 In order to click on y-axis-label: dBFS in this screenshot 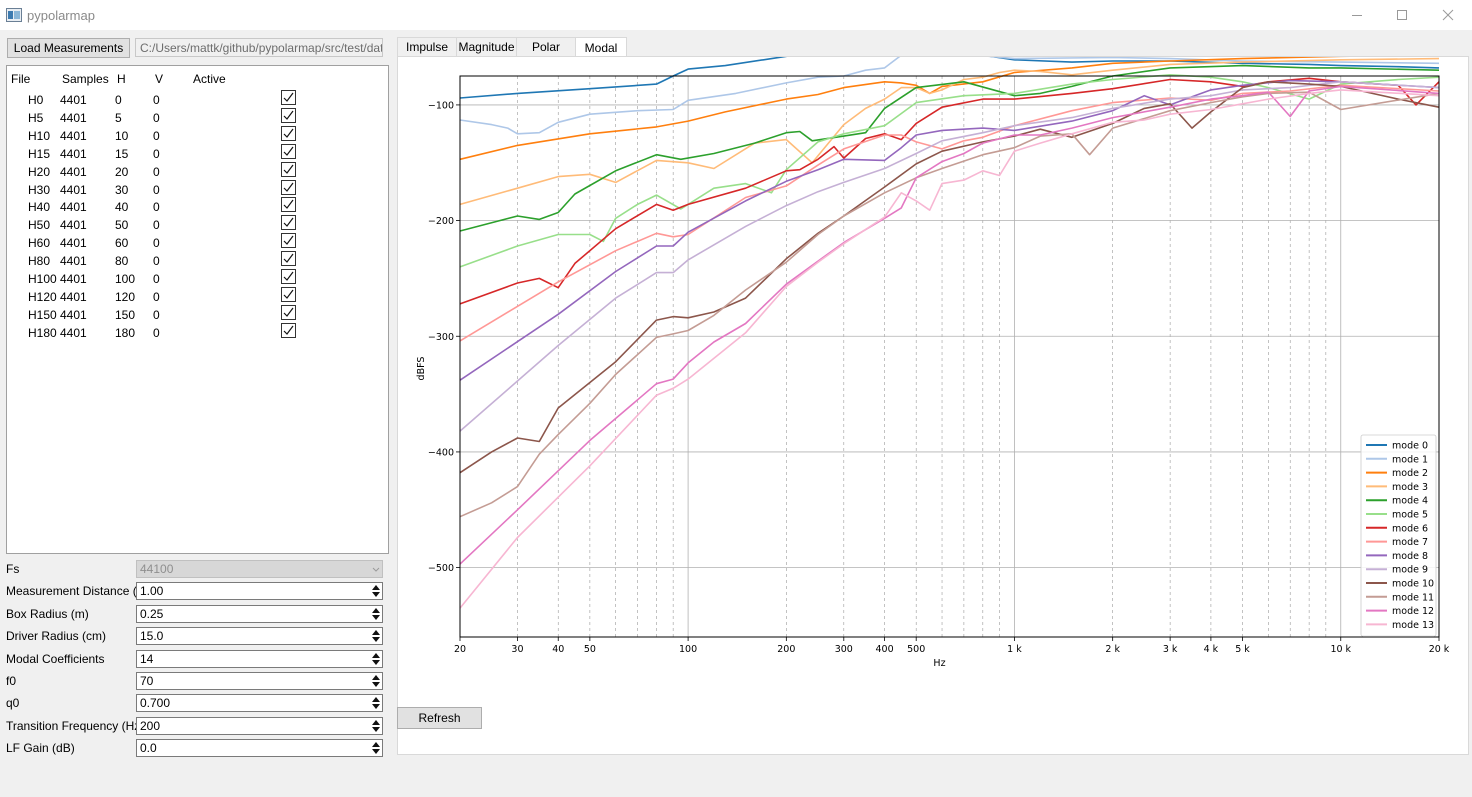, I will do `click(421, 369)`.